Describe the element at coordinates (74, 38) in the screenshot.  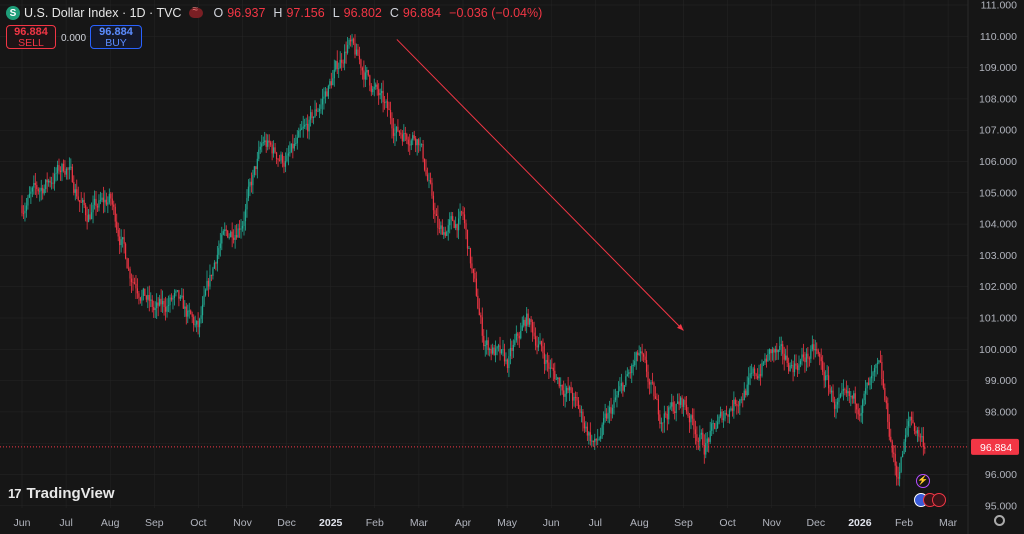
I see `spread-value: 0.000` at that location.